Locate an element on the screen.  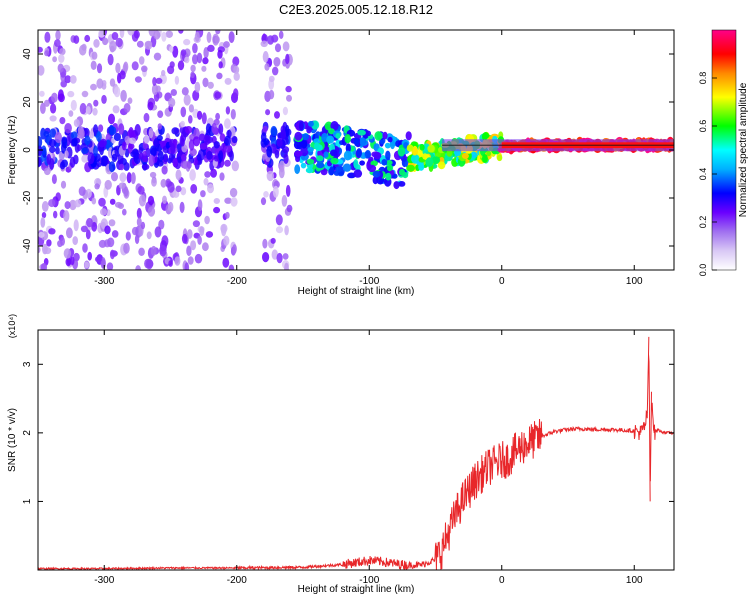
y-tick-label: -20 is located at coordinates (27, 197).